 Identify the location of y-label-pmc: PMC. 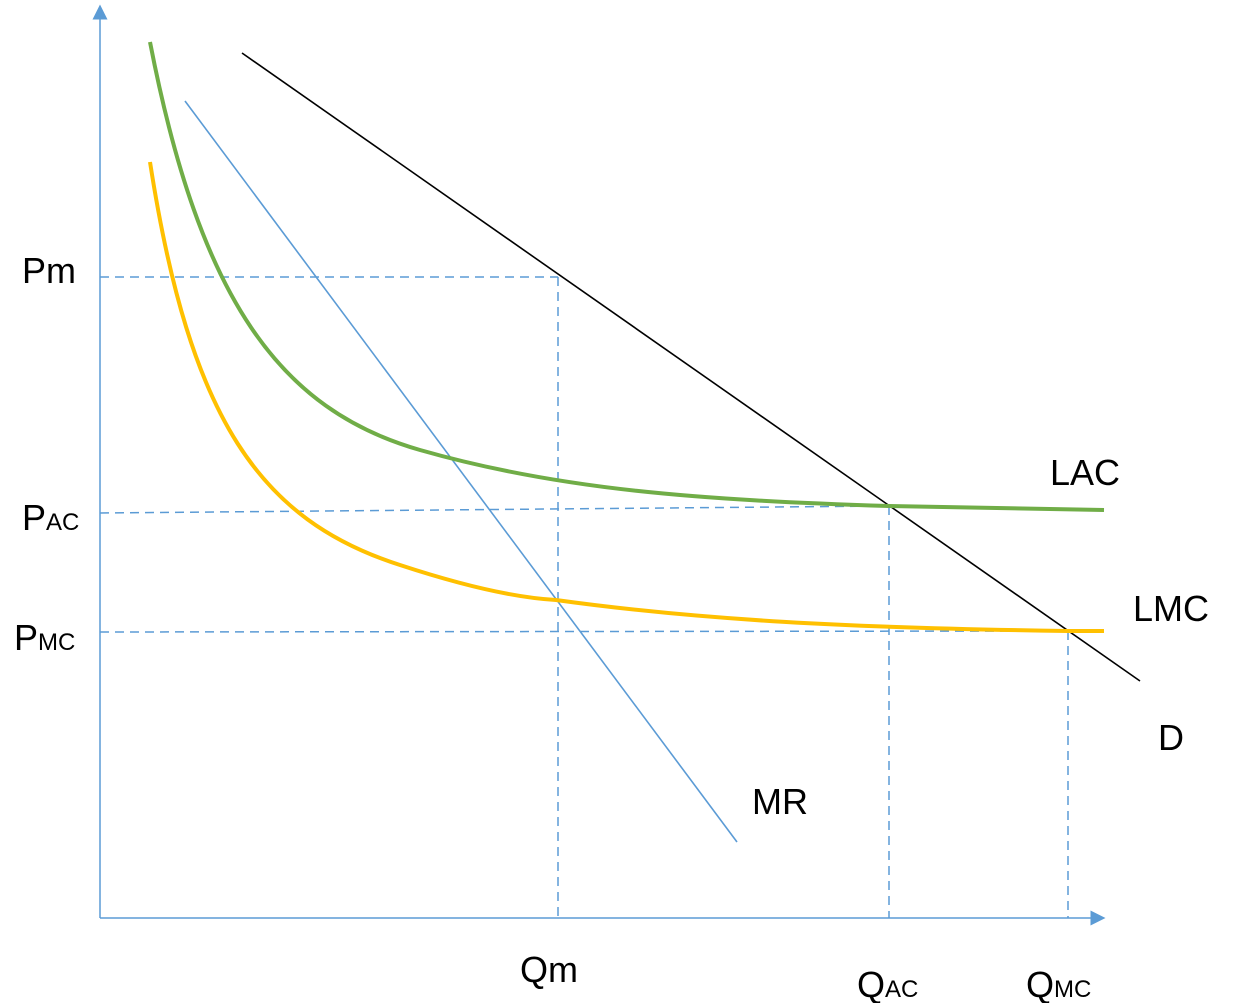
(44, 637).